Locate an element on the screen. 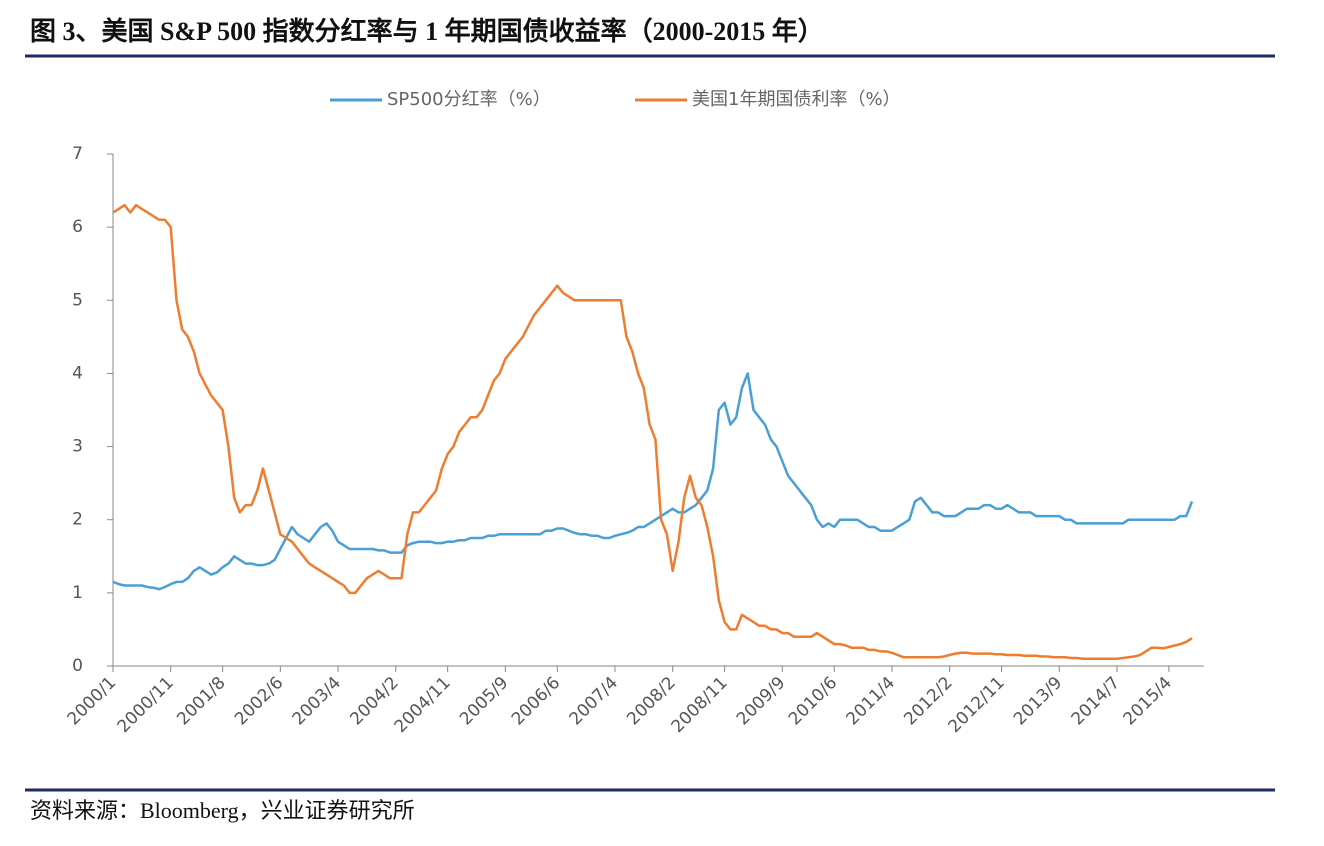  legend-label: SP500分红率（%） is located at coordinates (469, 99).